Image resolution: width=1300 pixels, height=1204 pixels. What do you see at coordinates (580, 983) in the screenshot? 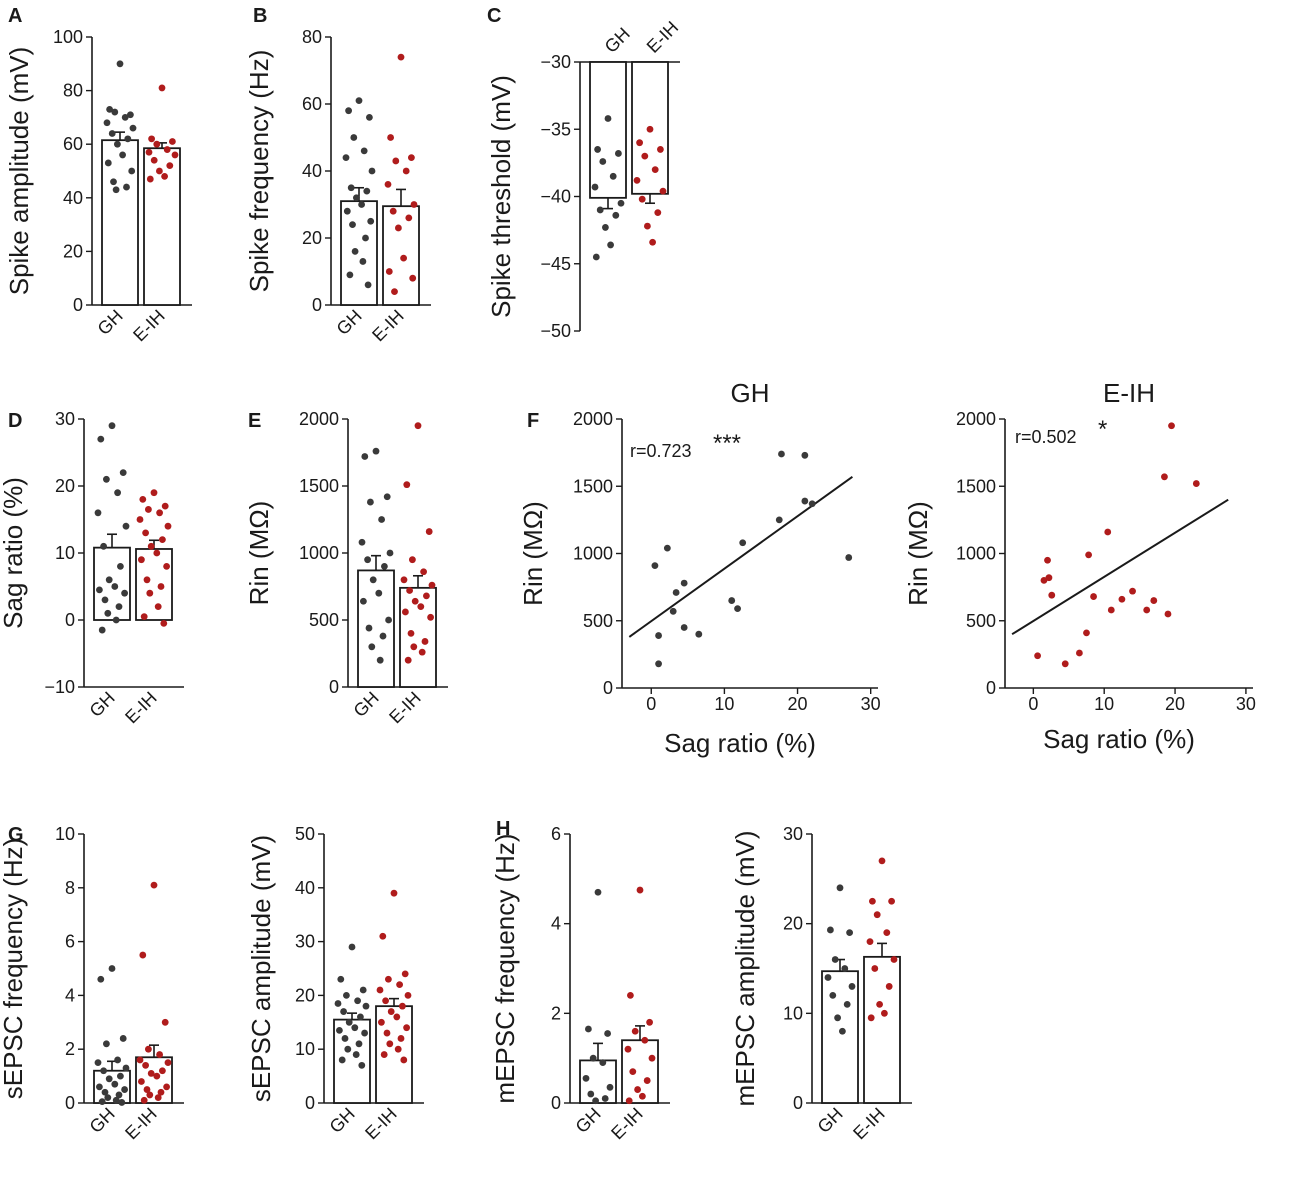
I see `chart-mepsc-frequency: 0 2 4 6 mEPSC frequency (Hz) GH E-IH` at bounding box center [580, 983].